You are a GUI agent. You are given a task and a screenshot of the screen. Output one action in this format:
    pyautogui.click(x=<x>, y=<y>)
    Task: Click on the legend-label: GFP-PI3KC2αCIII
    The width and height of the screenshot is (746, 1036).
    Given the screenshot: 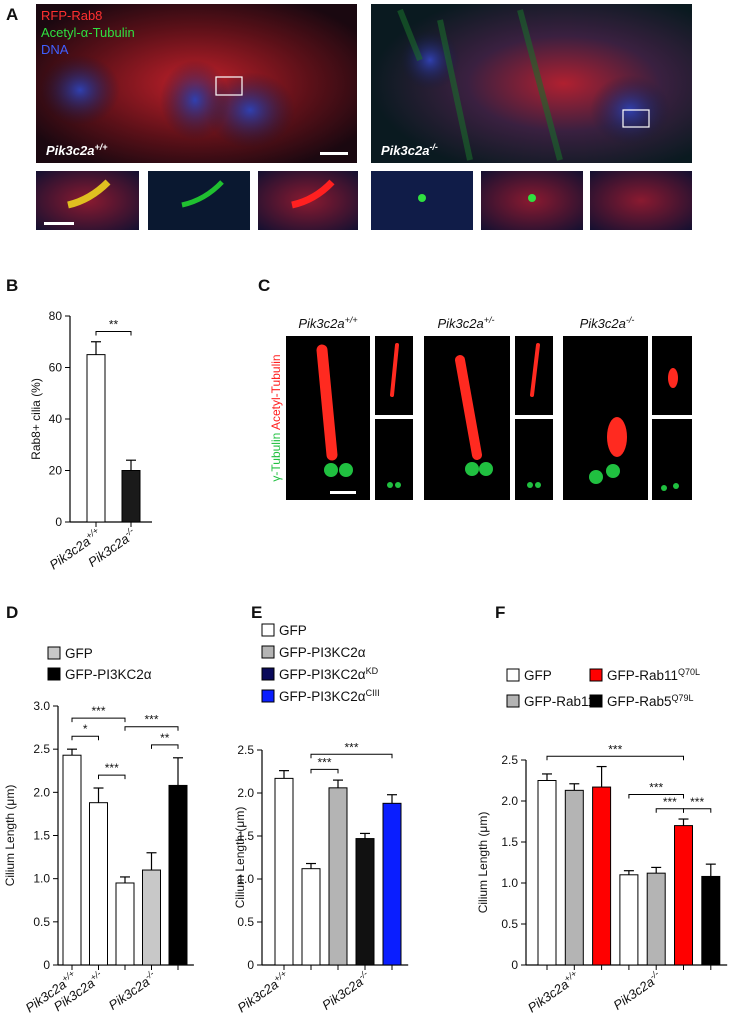 What is the action you would take?
    pyautogui.click(x=329, y=696)
    